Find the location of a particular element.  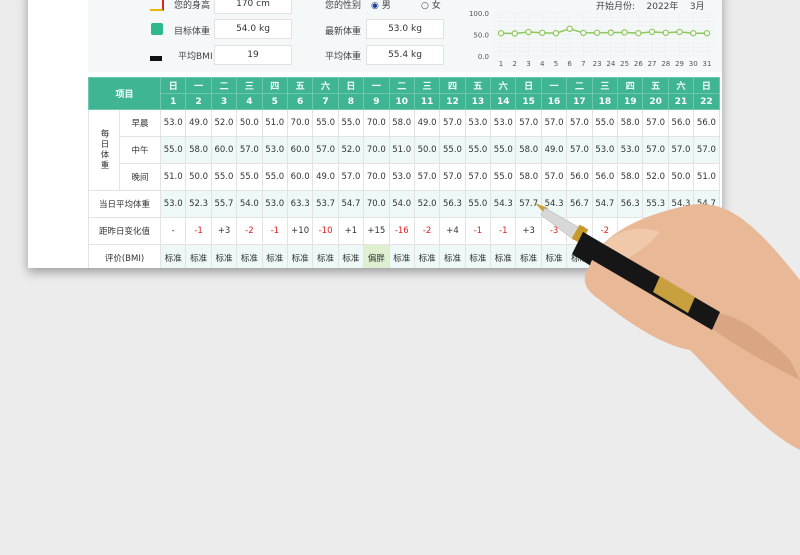

day-header: 14 is located at coordinates (503, 101).